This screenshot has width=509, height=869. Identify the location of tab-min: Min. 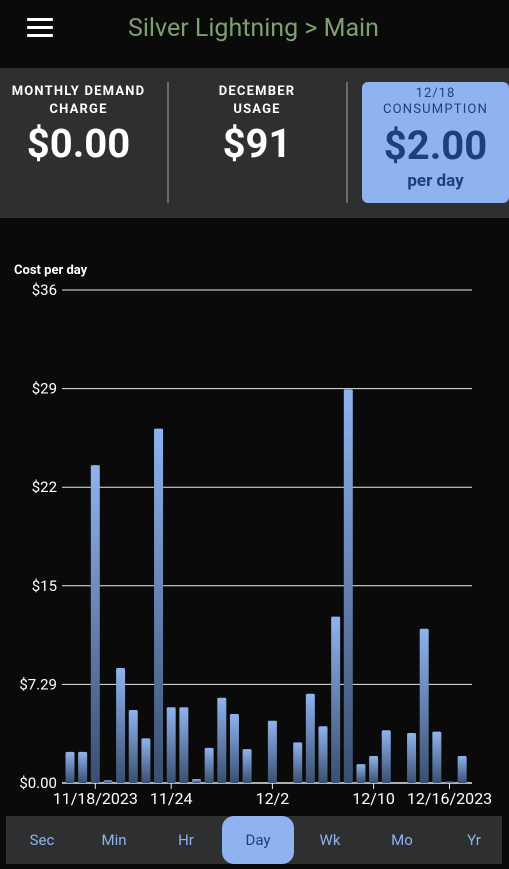
(114, 840).